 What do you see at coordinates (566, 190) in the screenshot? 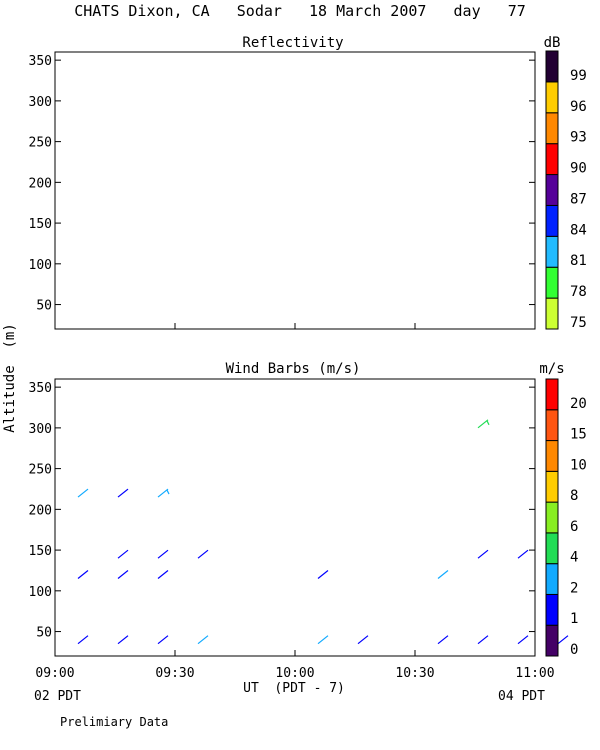
I see `reflectivity-colorbar: 75 78 81 84 87 90 93 96 99` at bounding box center [566, 190].